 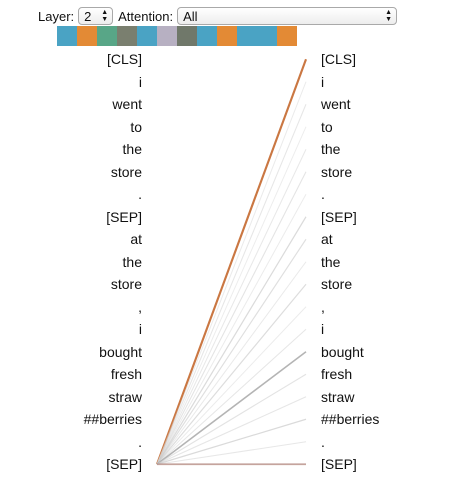 What do you see at coordinates (190, 16) in the screenshot?
I see `attention-select-value: All` at bounding box center [190, 16].